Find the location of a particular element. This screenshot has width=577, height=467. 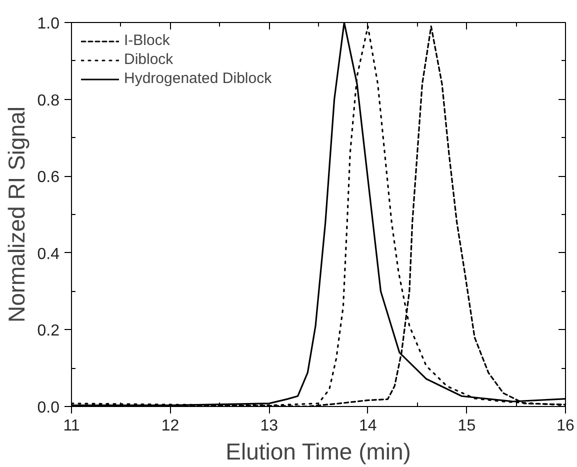

x-tick-label: 14 is located at coordinates (368, 426).